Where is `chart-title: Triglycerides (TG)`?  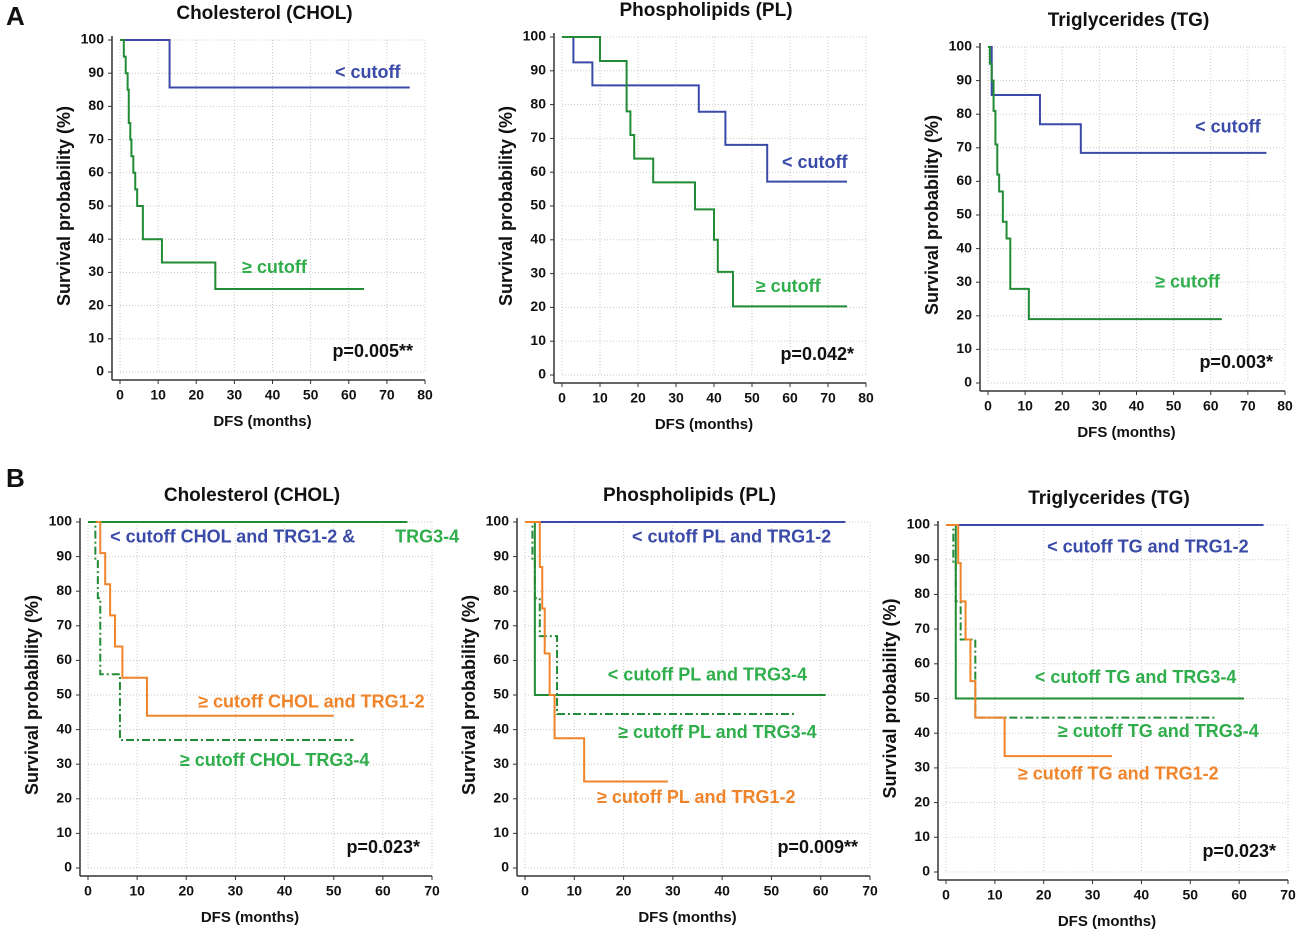
chart-title: Triglycerides (TG) is located at coordinates (1129, 20).